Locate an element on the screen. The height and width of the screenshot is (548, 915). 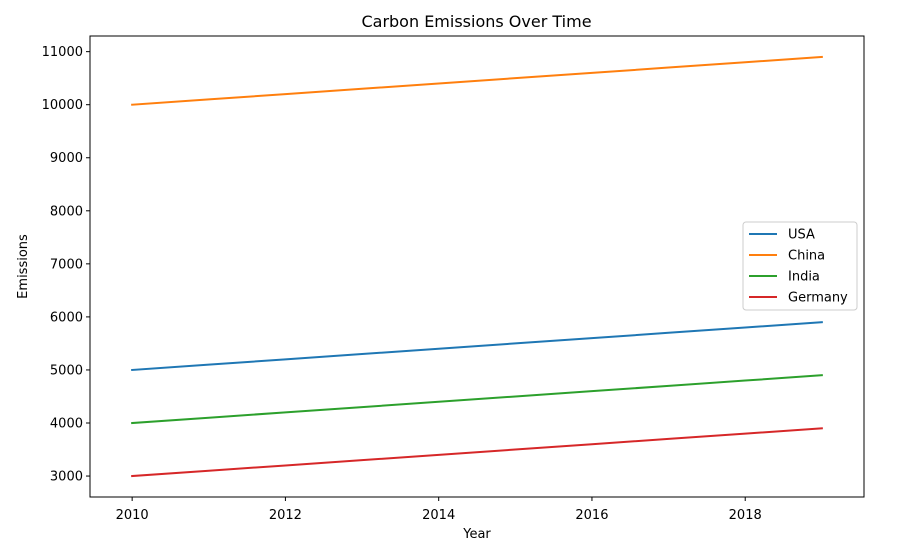
y-tick-label: 5000 is located at coordinates (66, 370).